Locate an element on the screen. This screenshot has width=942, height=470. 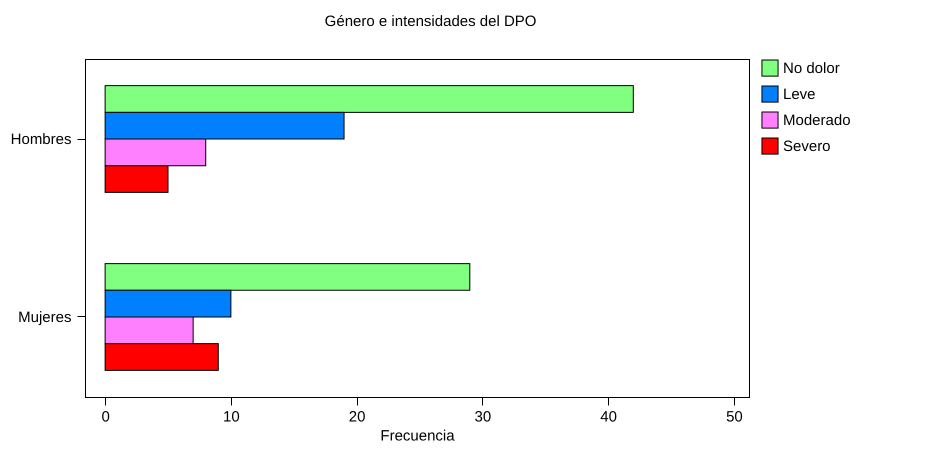
legend-label: Leve is located at coordinates (799, 94).